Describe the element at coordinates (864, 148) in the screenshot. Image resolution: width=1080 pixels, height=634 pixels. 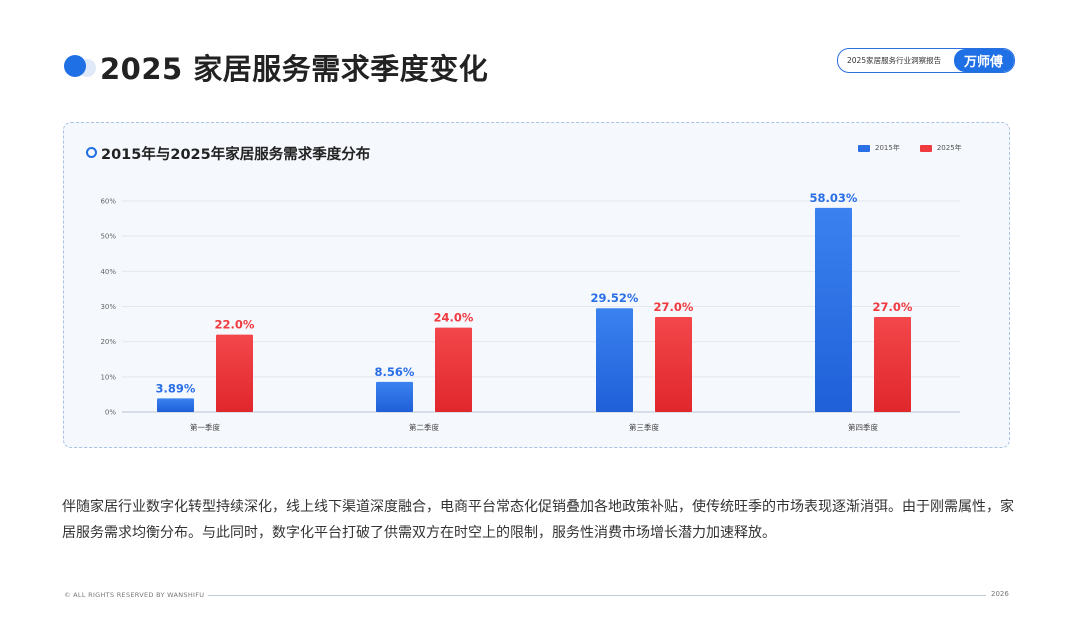
I see `legend-swatch-2015` at that location.